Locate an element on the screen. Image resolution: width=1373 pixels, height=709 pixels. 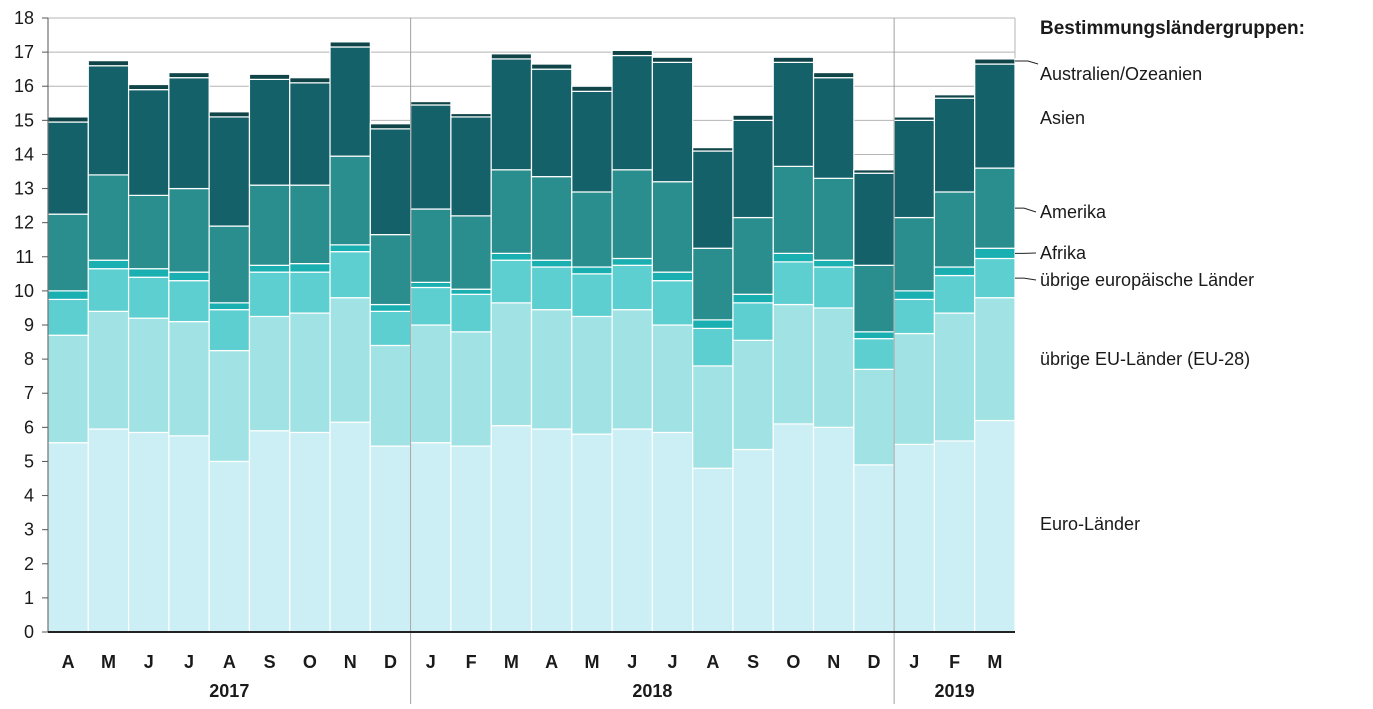
x-tick-label: O is located at coordinates (793, 662).